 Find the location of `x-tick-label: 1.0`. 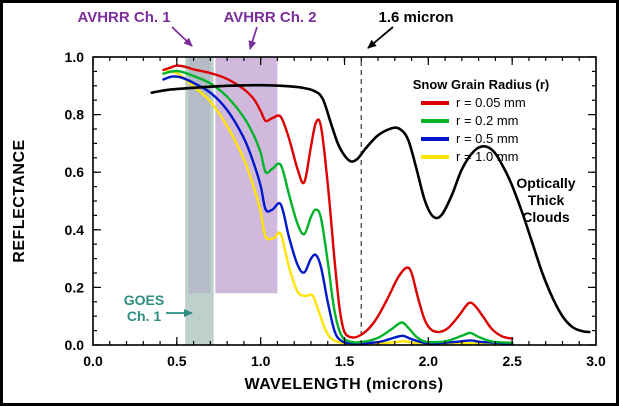

x-tick-label: 1.0 is located at coordinates (261, 361).